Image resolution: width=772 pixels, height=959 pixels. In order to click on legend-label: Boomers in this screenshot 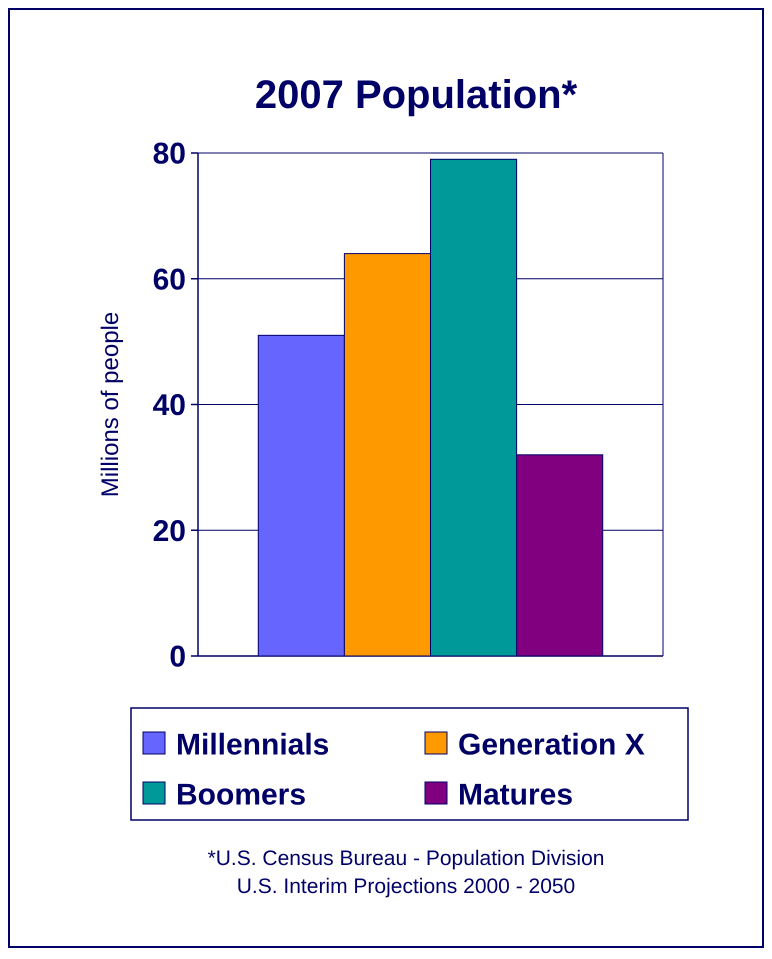, I will do `click(241, 795)`.